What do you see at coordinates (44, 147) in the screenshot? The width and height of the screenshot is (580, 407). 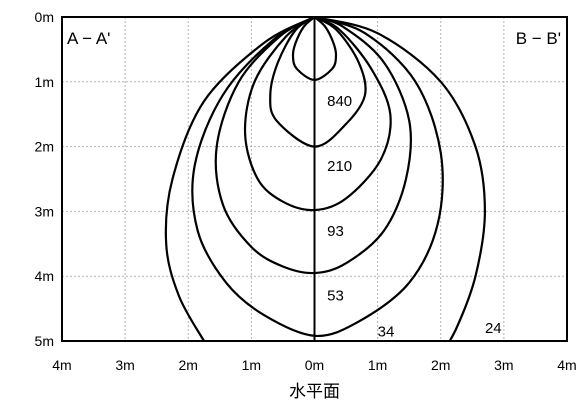 I see `y-tick-label: 2m` at bounding box center [44, 147].